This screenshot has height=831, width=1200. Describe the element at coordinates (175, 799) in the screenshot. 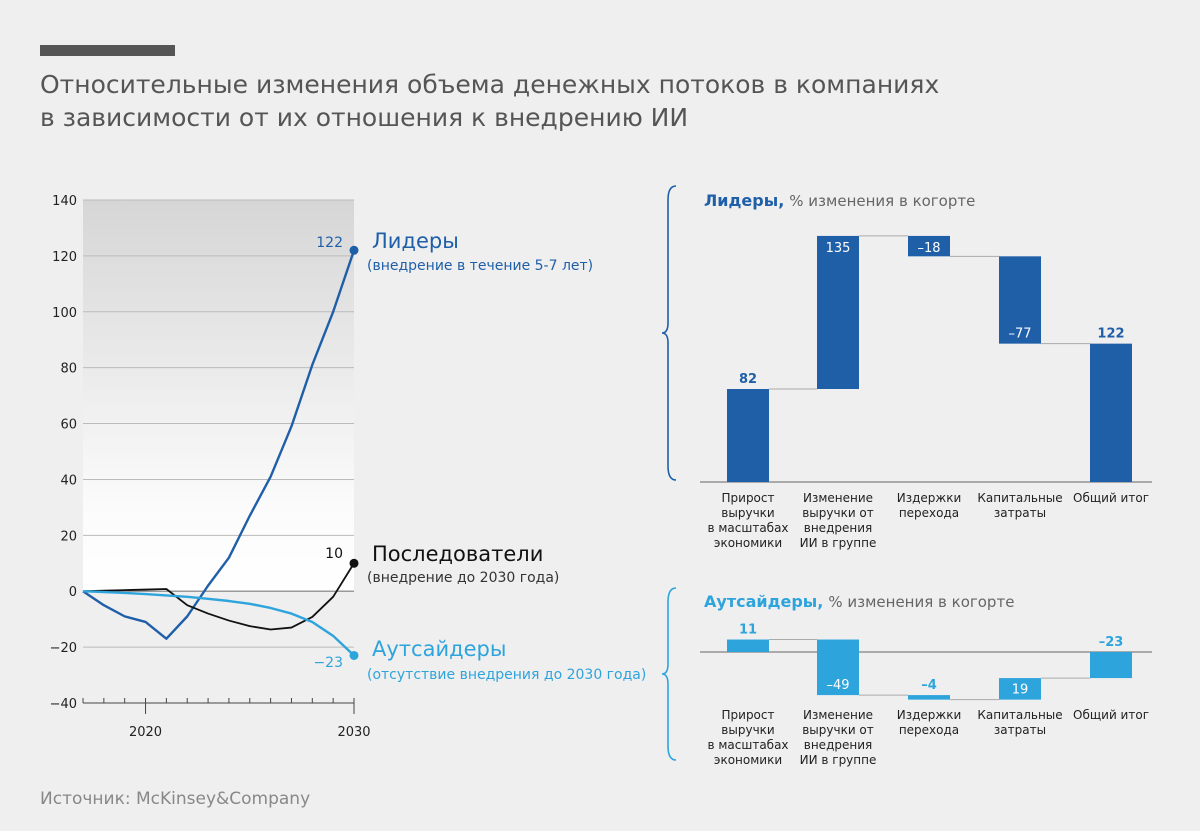

I see `source: Источник: McKinsey&Company` at that location.